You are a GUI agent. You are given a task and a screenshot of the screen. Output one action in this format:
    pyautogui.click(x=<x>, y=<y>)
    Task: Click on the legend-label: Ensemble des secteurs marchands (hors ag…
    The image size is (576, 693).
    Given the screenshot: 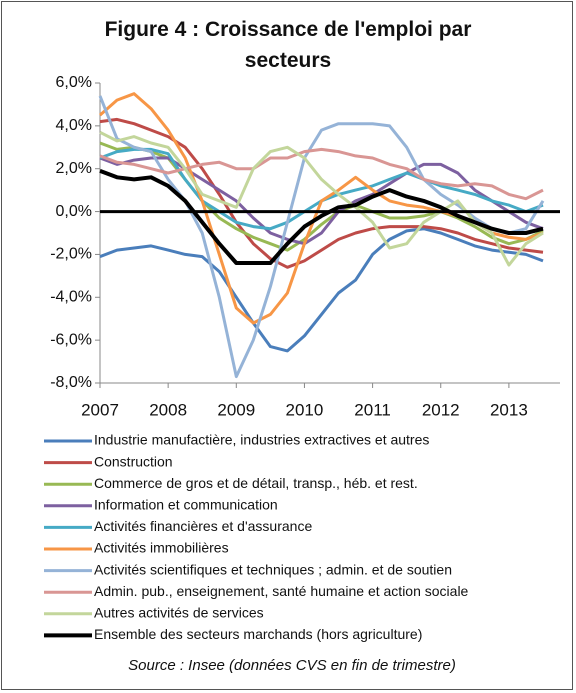 What is the action you would take?
    pyautogui.click(x=258, y=634)
    